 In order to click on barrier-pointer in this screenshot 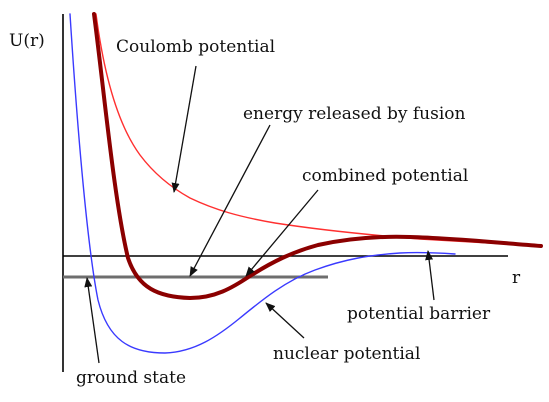, I will do `click(430, 275)`.